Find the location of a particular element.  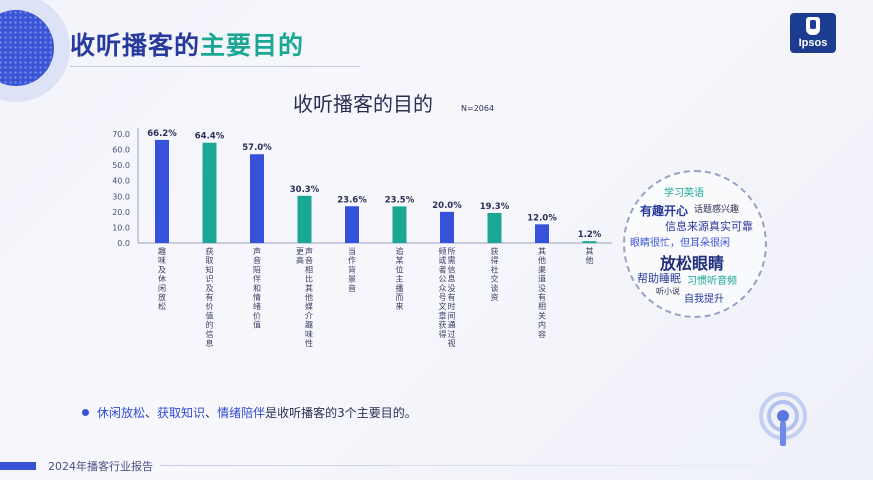

x-category-label: 当作背景音 is located at coordinates (352, 269).